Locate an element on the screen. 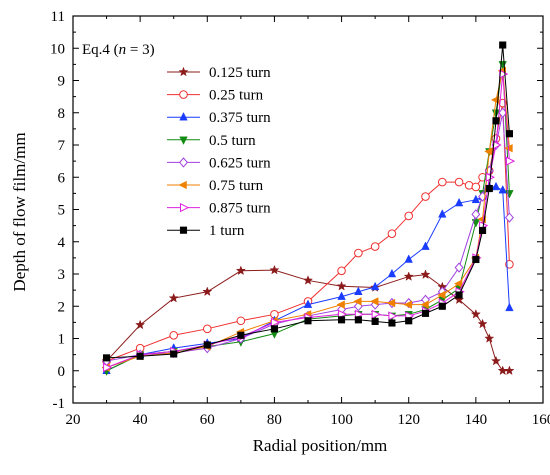 The image size is (550, 475). x-tick-label: 120 is located at coordinates (408, 420).